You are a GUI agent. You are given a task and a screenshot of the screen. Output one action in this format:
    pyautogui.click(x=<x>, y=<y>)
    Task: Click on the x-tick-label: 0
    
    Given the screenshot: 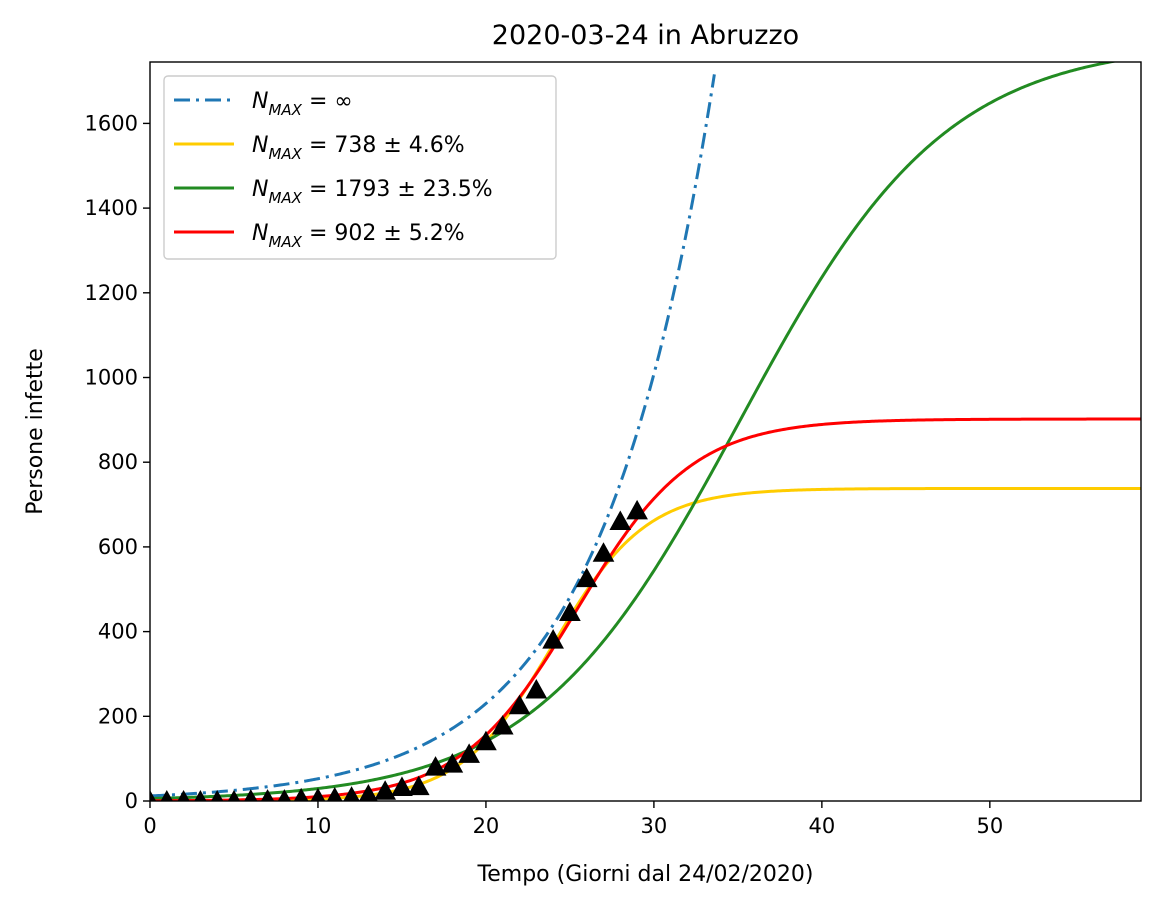 What is the action you would take?
    pyautogui.click(x=149, y=826)
    